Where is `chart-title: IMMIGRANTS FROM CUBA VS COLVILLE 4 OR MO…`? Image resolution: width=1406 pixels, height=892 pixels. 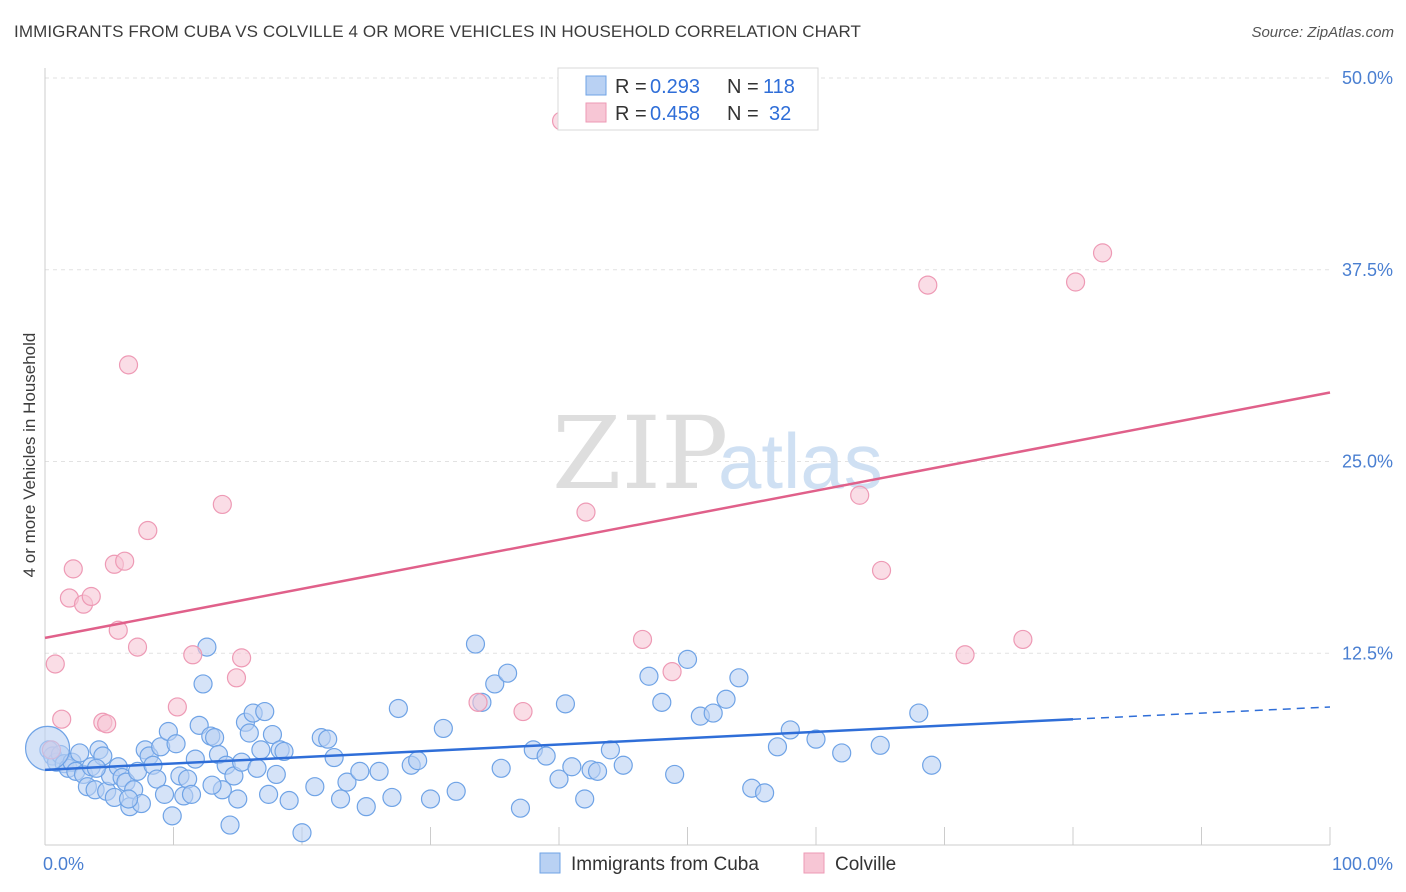 chart-title: IMMIGRANTS FROM CUBA VS COLVILLE 4 OR MO… is located at coordinates (438, 31).